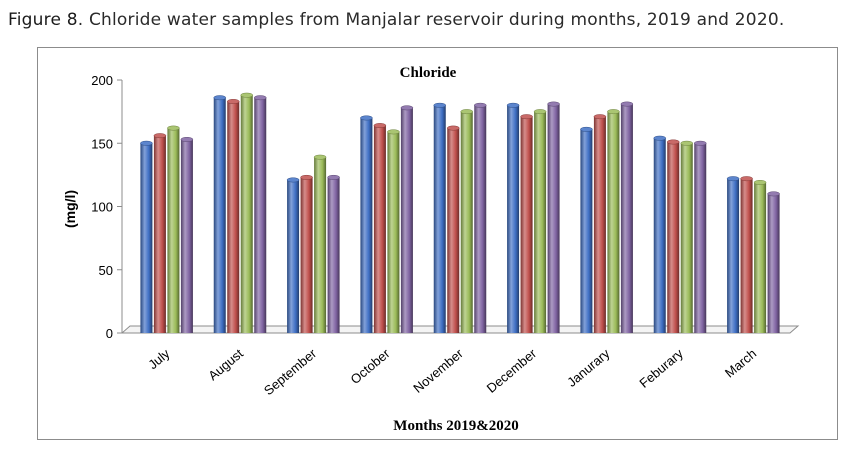 The width and height of the screenshot is (854, 455). Describe the element at coordinates (290, 371) in the screenshot. I see `x-tick-label: September` at that location.